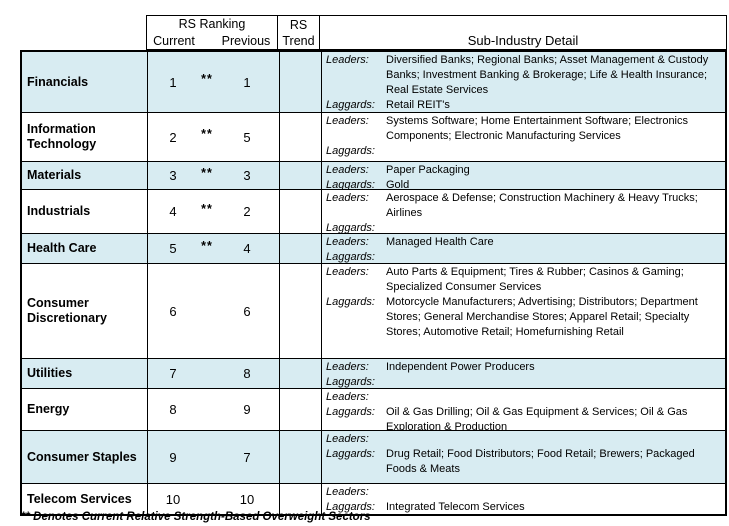 The width and height of the screenshot is (729, 526). Describe the element at coordinates (298, 41) in the screenshot. I see `rs-trend-header-line2: Trend` at that location.